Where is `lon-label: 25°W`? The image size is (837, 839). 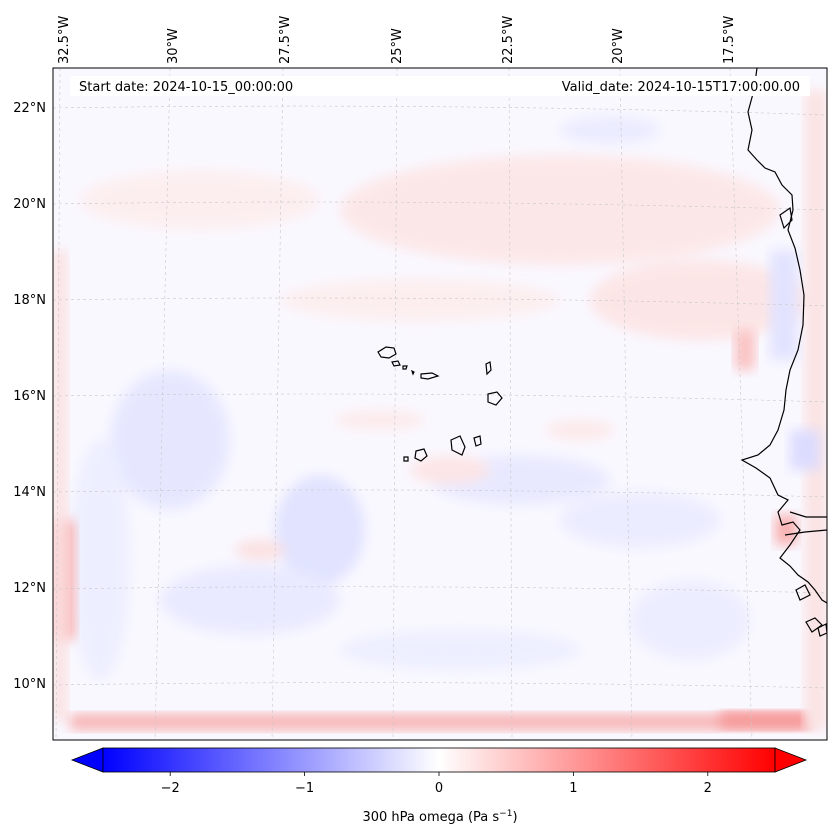 lon-label: 25°W is located at coordinates (397, 46).